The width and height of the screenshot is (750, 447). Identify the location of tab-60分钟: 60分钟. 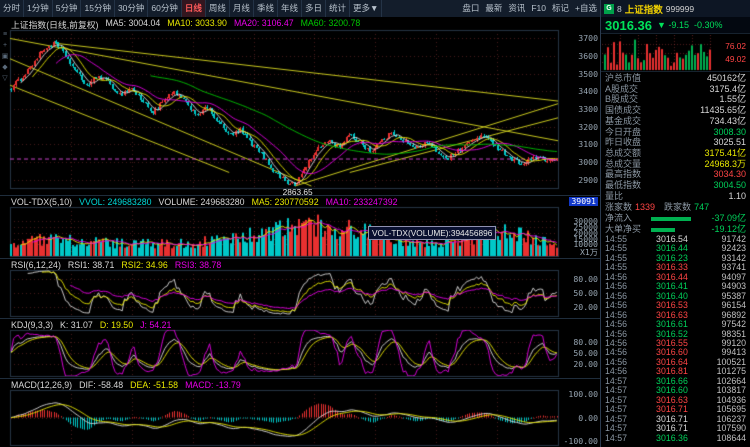
(165, 8).